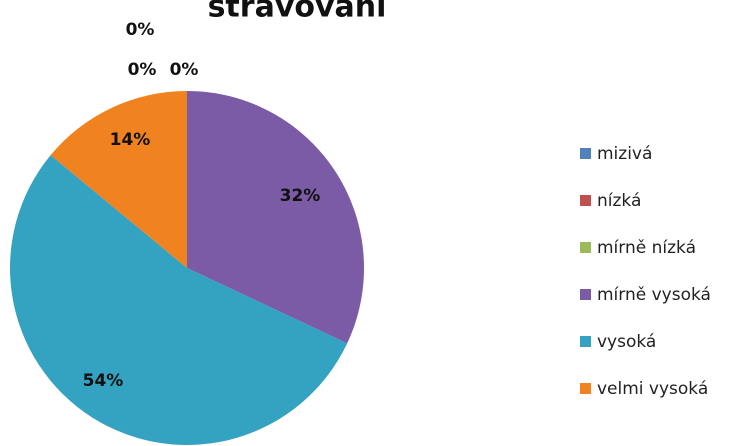 The width and height of the screenshot is (745, 446). Describe the element at coordinates (103, 381) in the screenshot. I see `data-label: 54%` at that location.